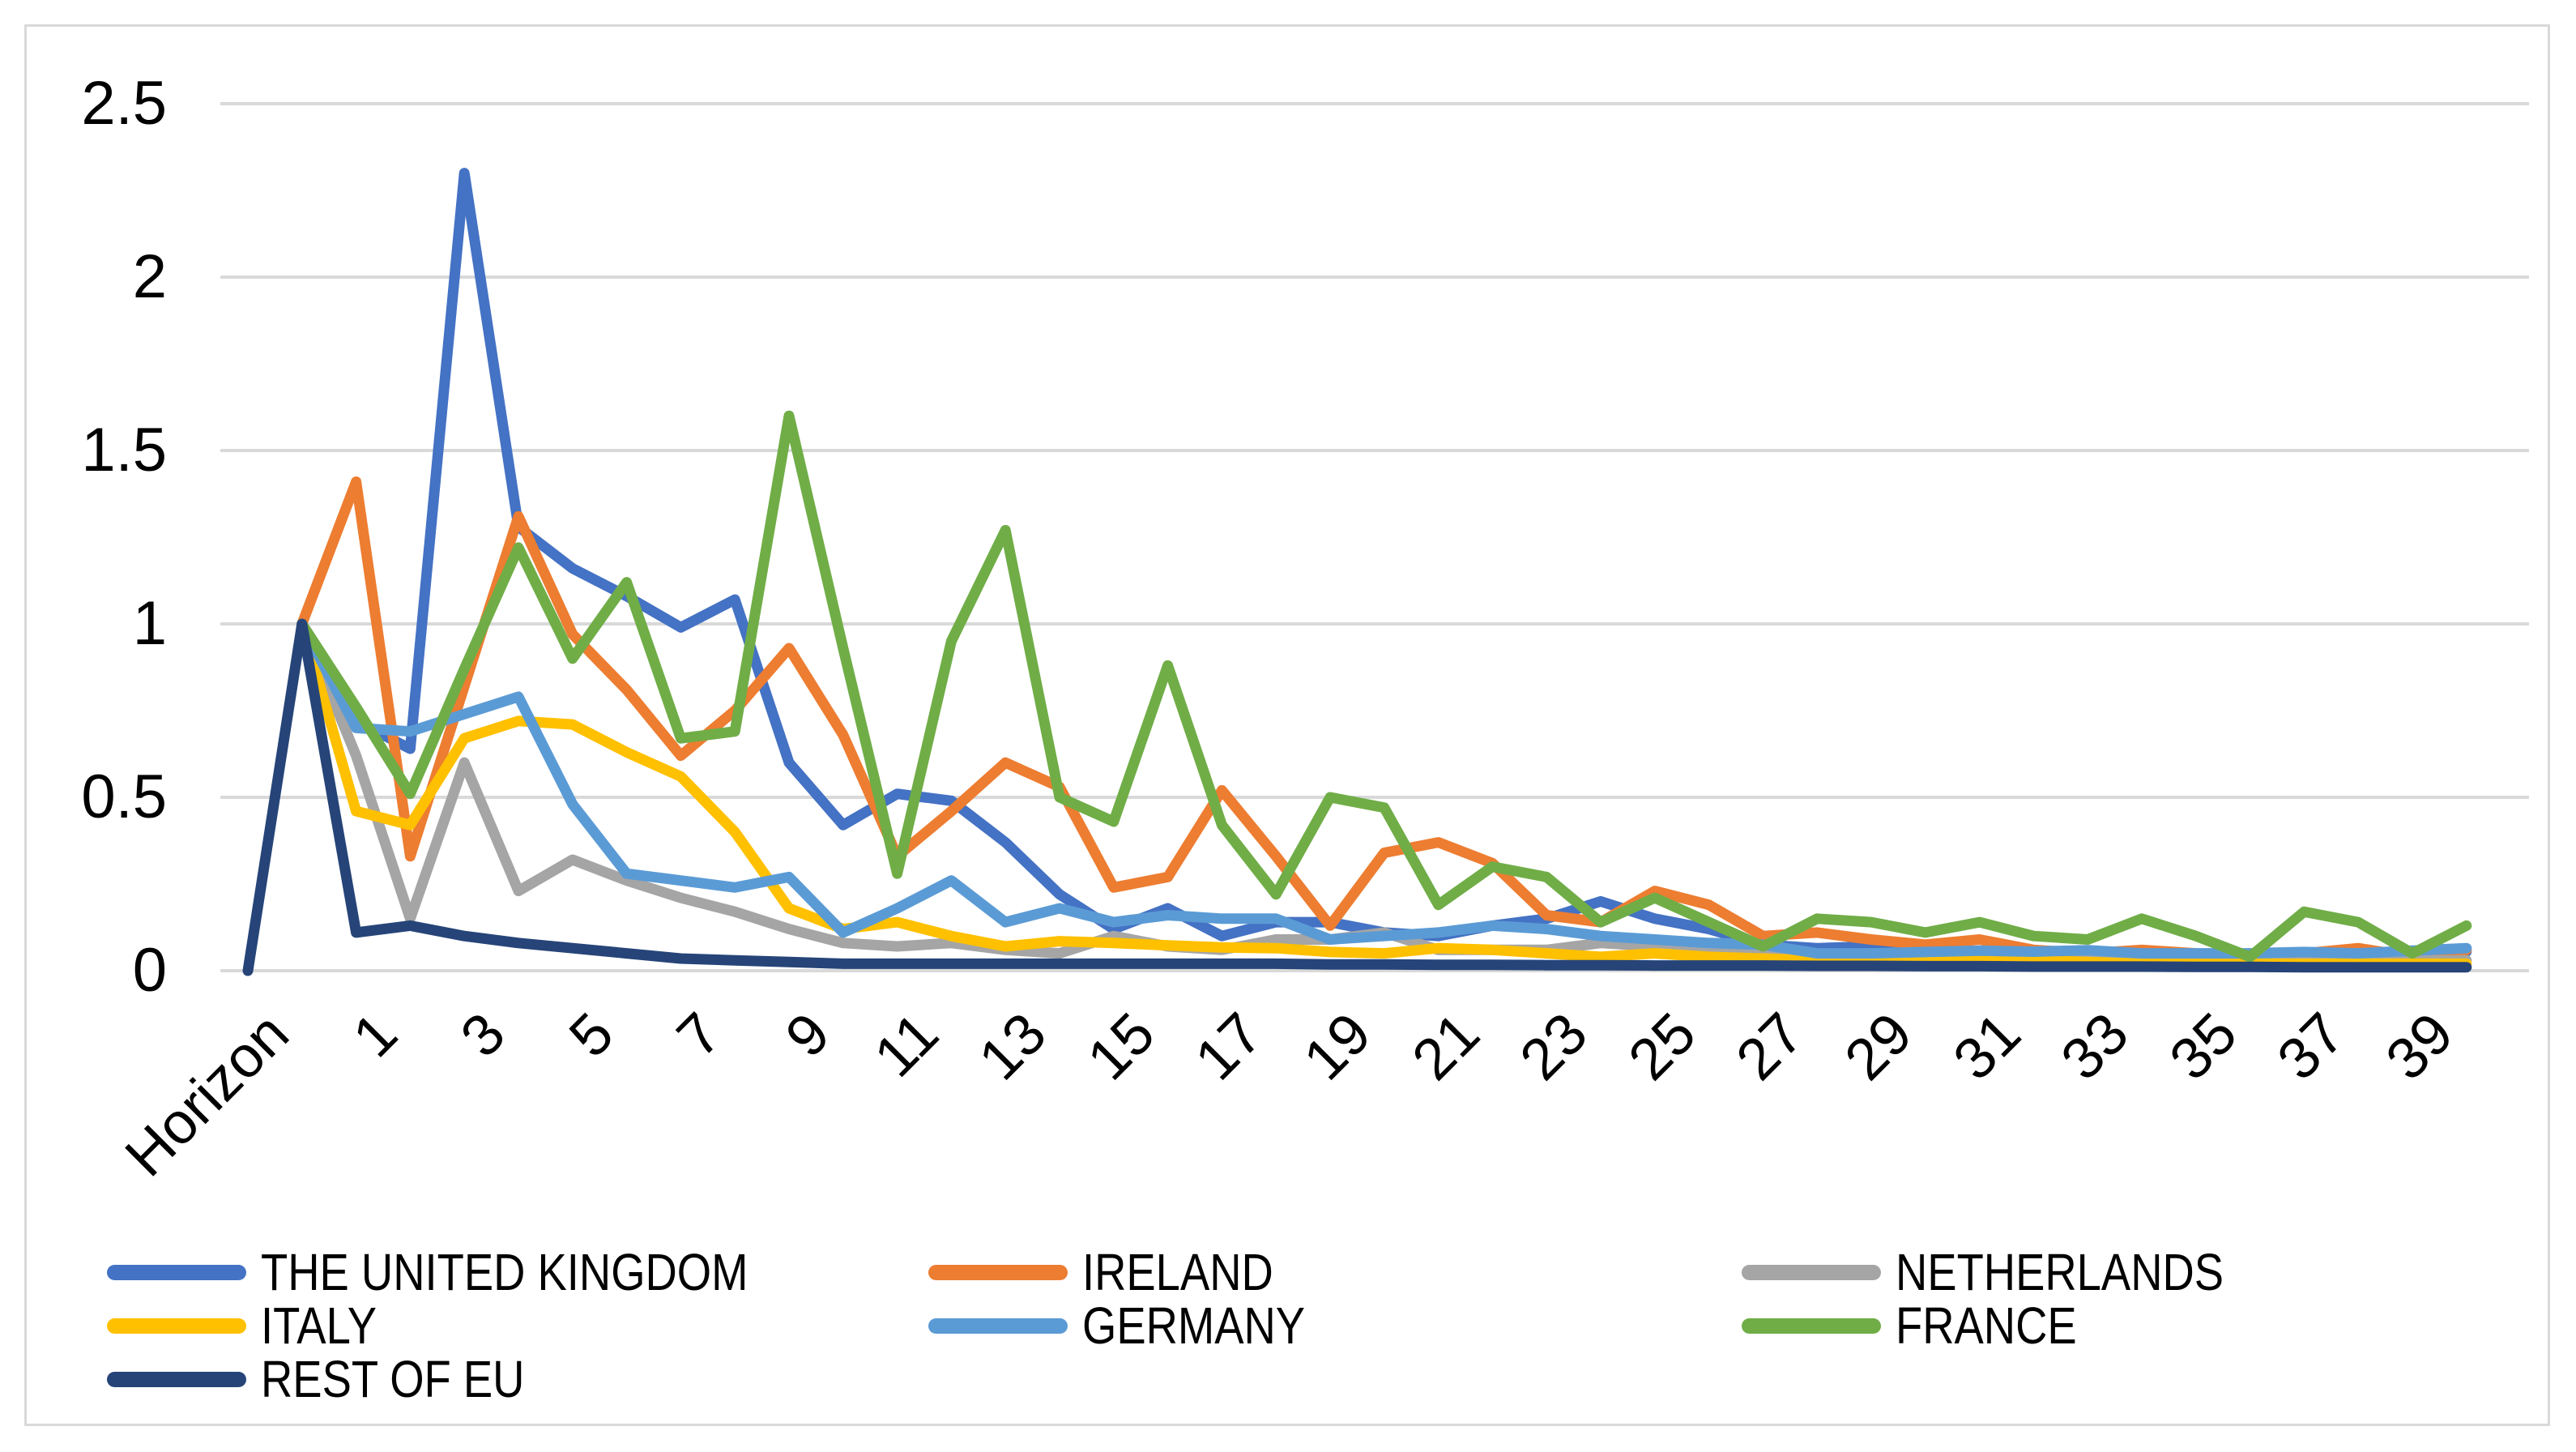 The width and height of the screenshot is (2576, 1452). What do you see at coordinates (319, 1325) in the screenshot?
I see `legend-label: ITALY` at bounding box center [319, 1325].